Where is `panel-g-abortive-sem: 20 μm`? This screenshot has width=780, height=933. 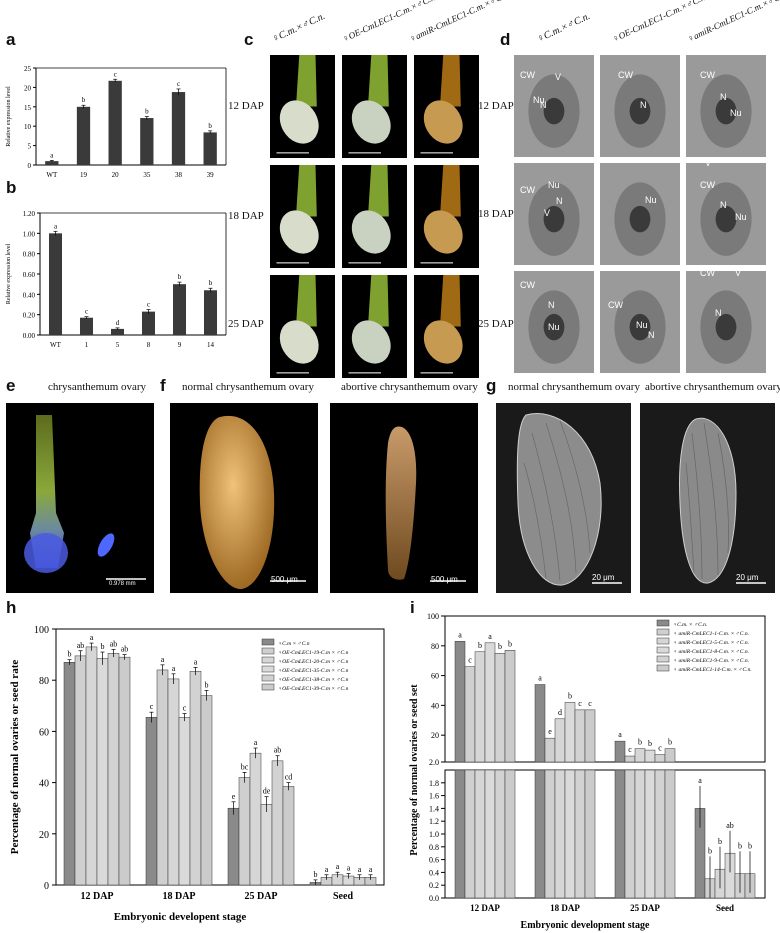 panel-g-abortive-sem: 20 μm is located at coordinates (707, 498).